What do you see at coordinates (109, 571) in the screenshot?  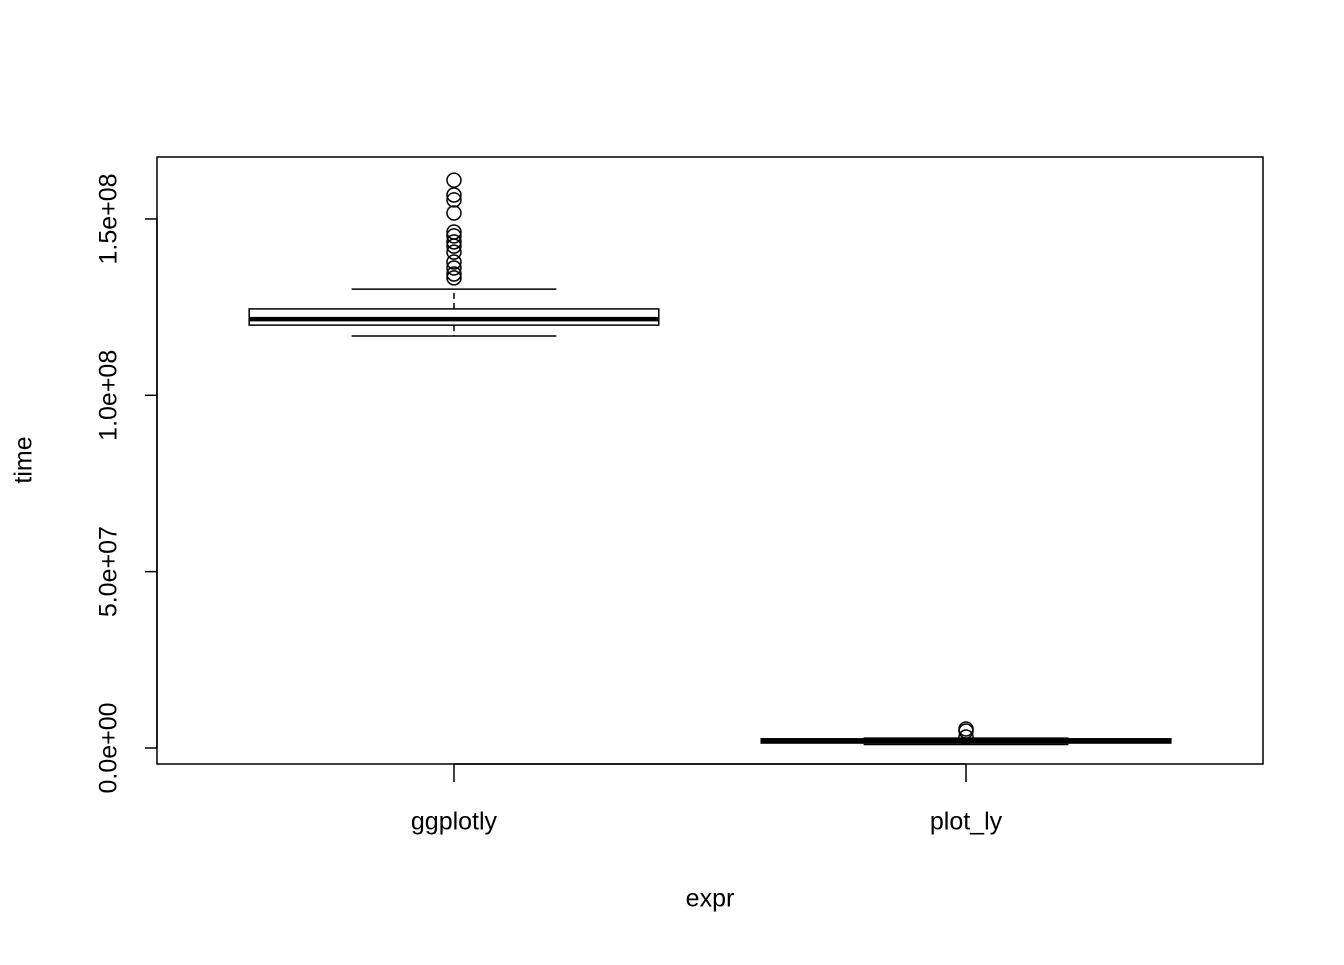 I see `y-tick-label: 5.0e+07` at bounding box center [109, 571].